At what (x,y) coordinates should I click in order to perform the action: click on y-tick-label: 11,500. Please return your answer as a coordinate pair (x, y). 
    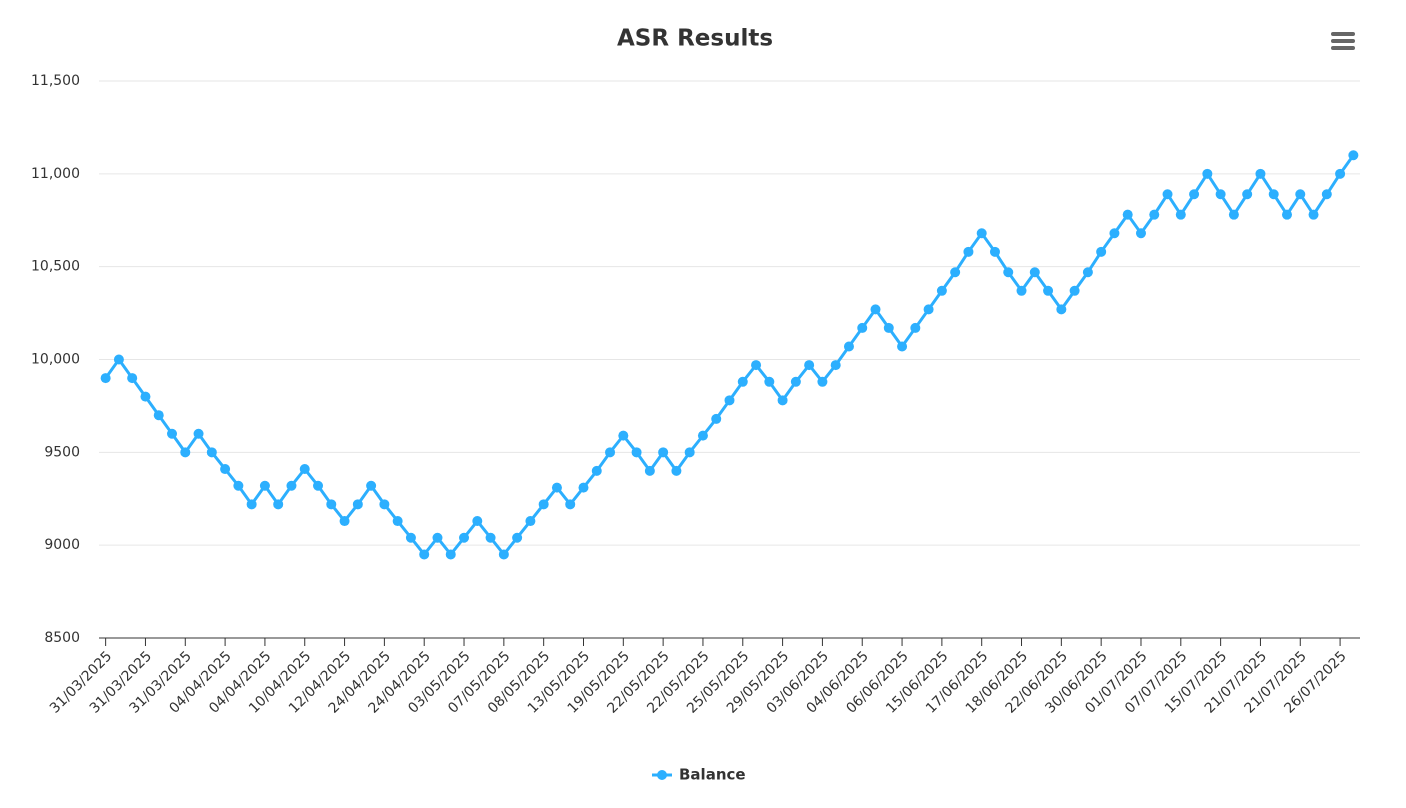
    Looking at the image, I should click on (55, 81).